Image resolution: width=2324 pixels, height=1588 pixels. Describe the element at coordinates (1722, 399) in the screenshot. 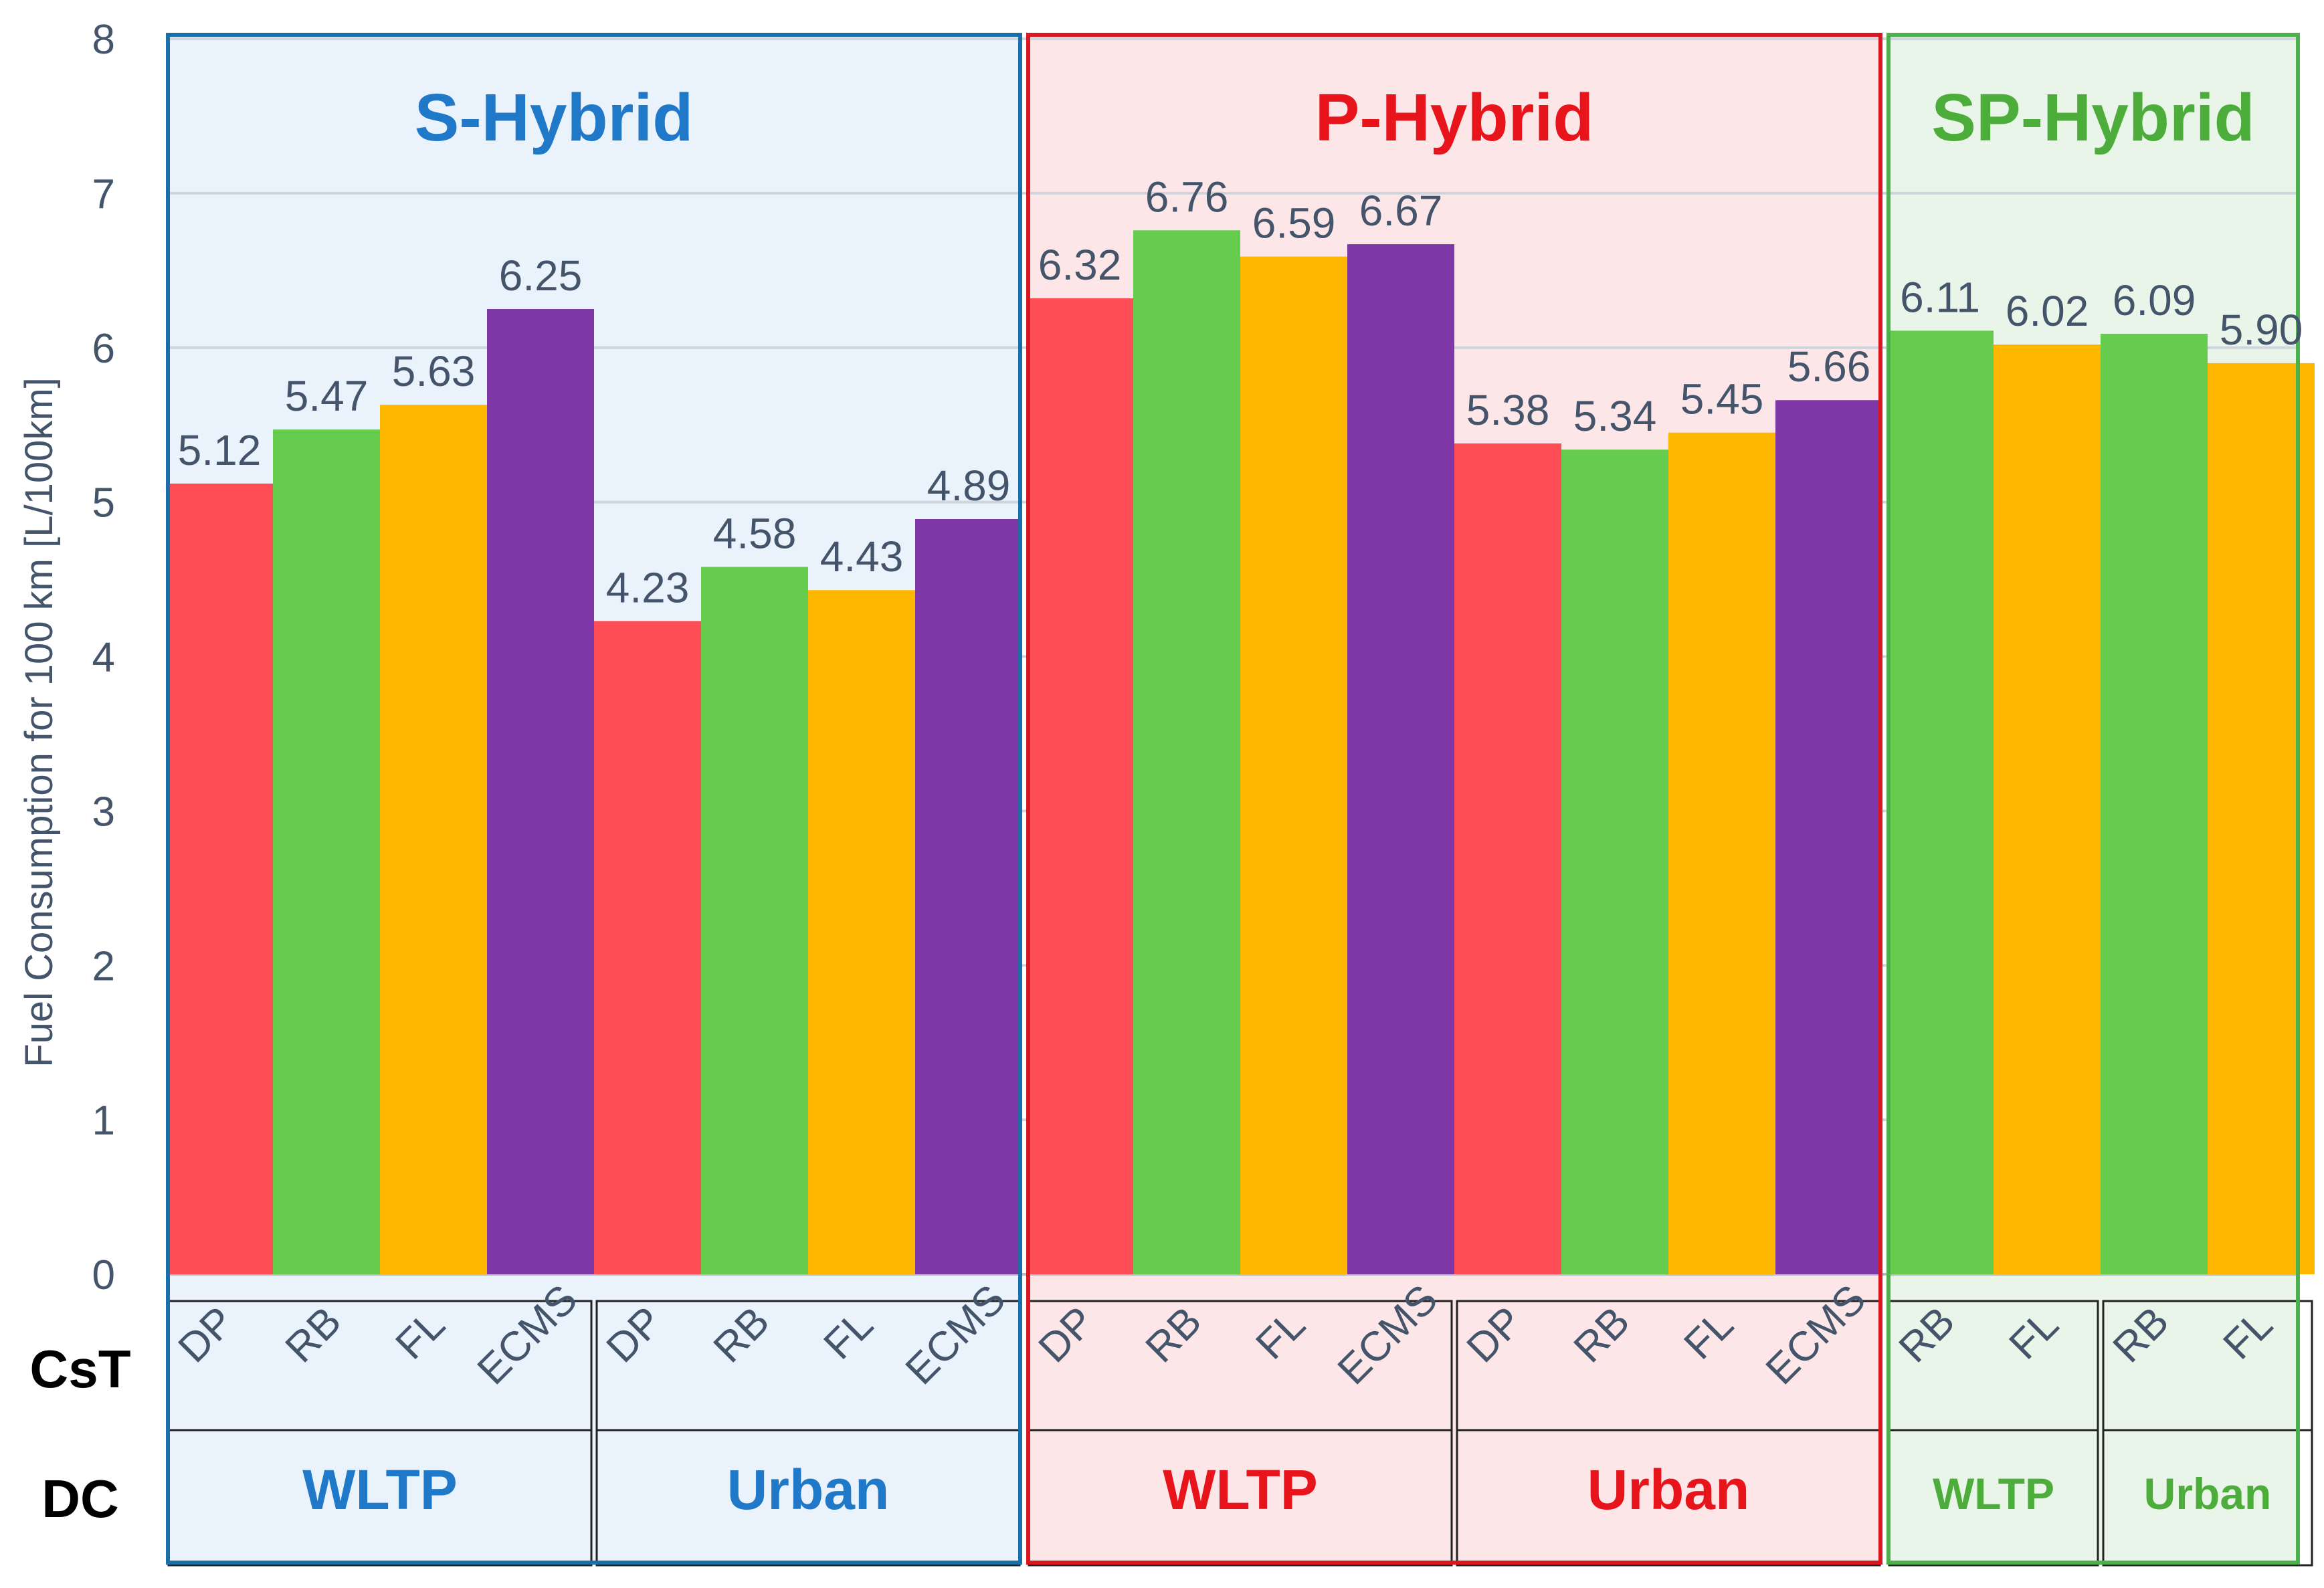

I see `bar-value-label: 5.45` at that location.